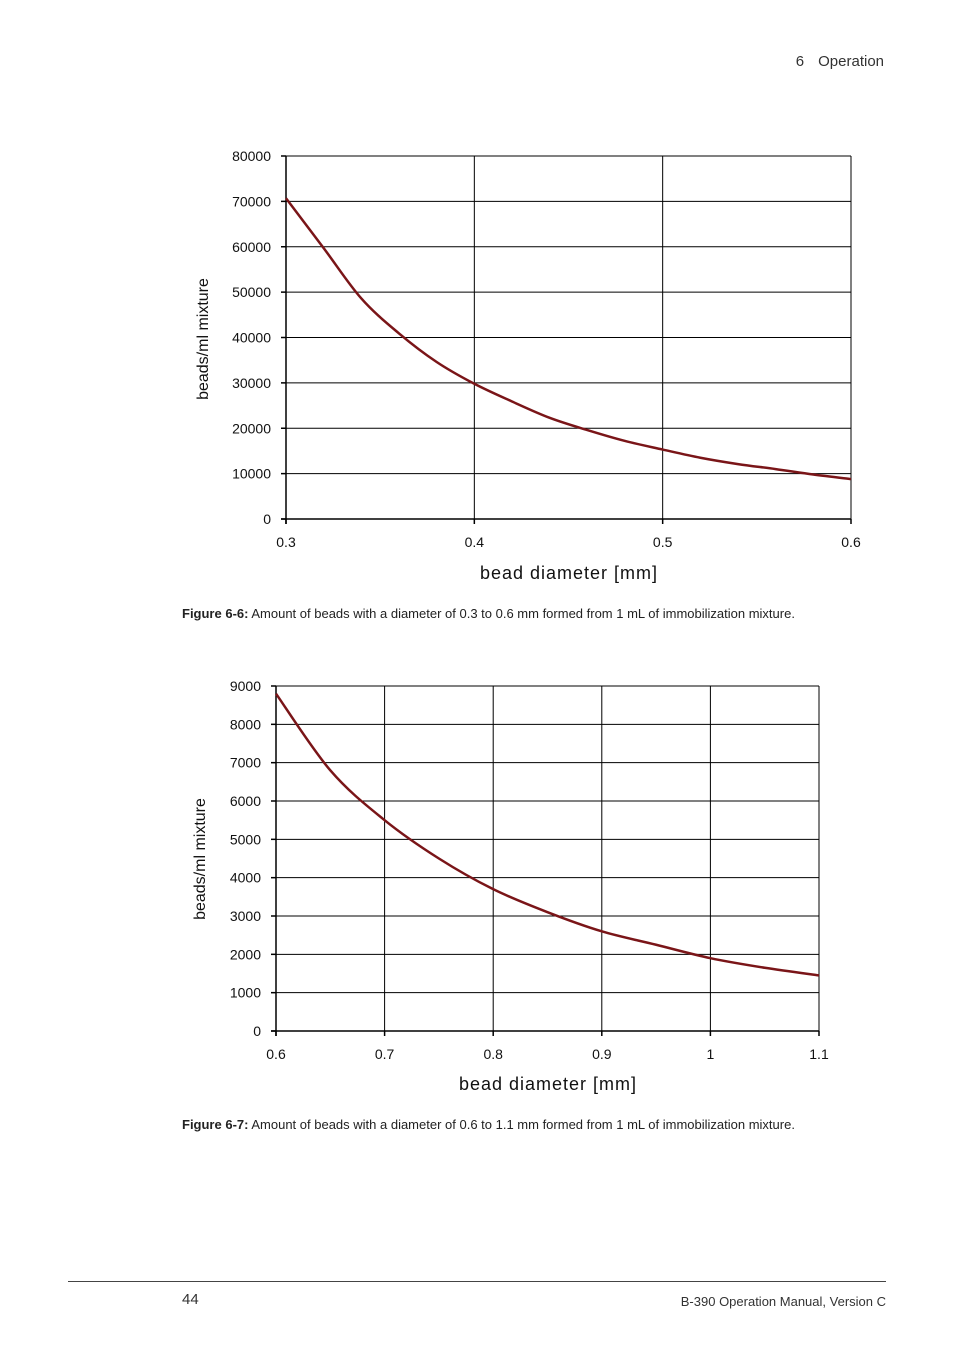 The width and height of the screenshot is (954, 1350). What do you see at coordinates (245, 724) in the screenshot?
I see `y-tick-label: 8000` at bounding box center [245, 724].